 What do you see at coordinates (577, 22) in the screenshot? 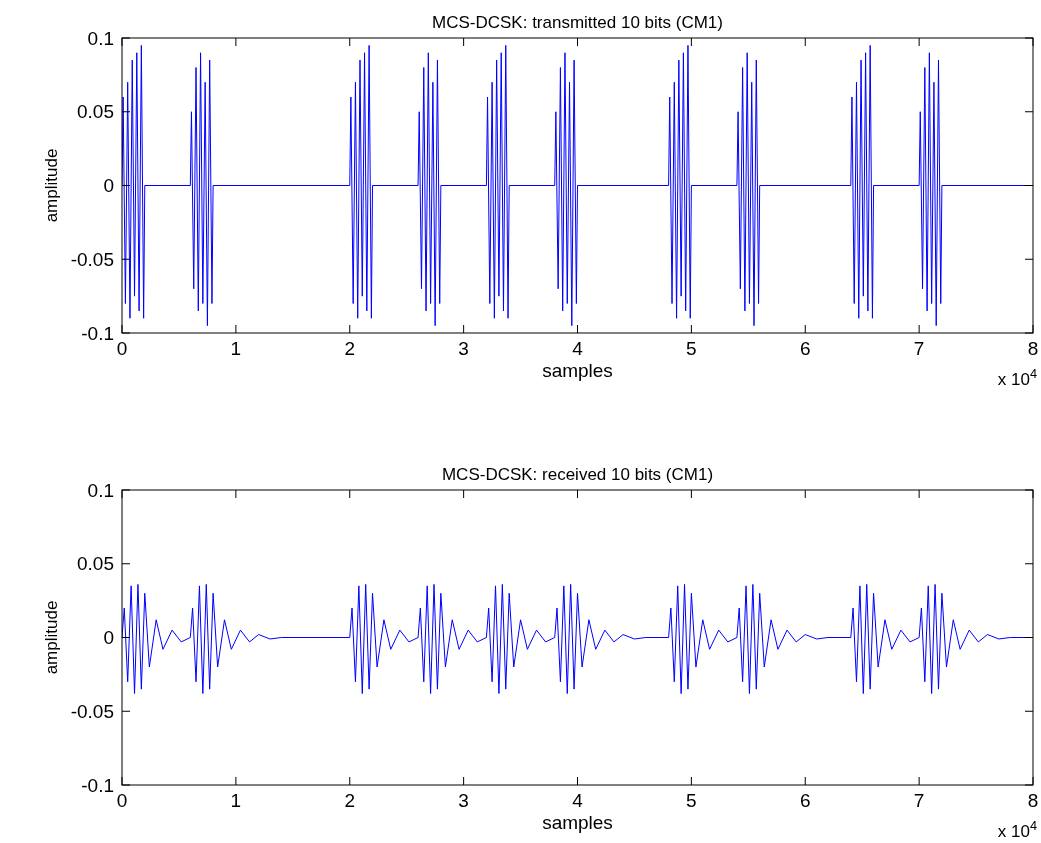
I see `chart-title: MCS-DCSK: transmitted 10 bits (CM1)` at bounding box center [577, 22].